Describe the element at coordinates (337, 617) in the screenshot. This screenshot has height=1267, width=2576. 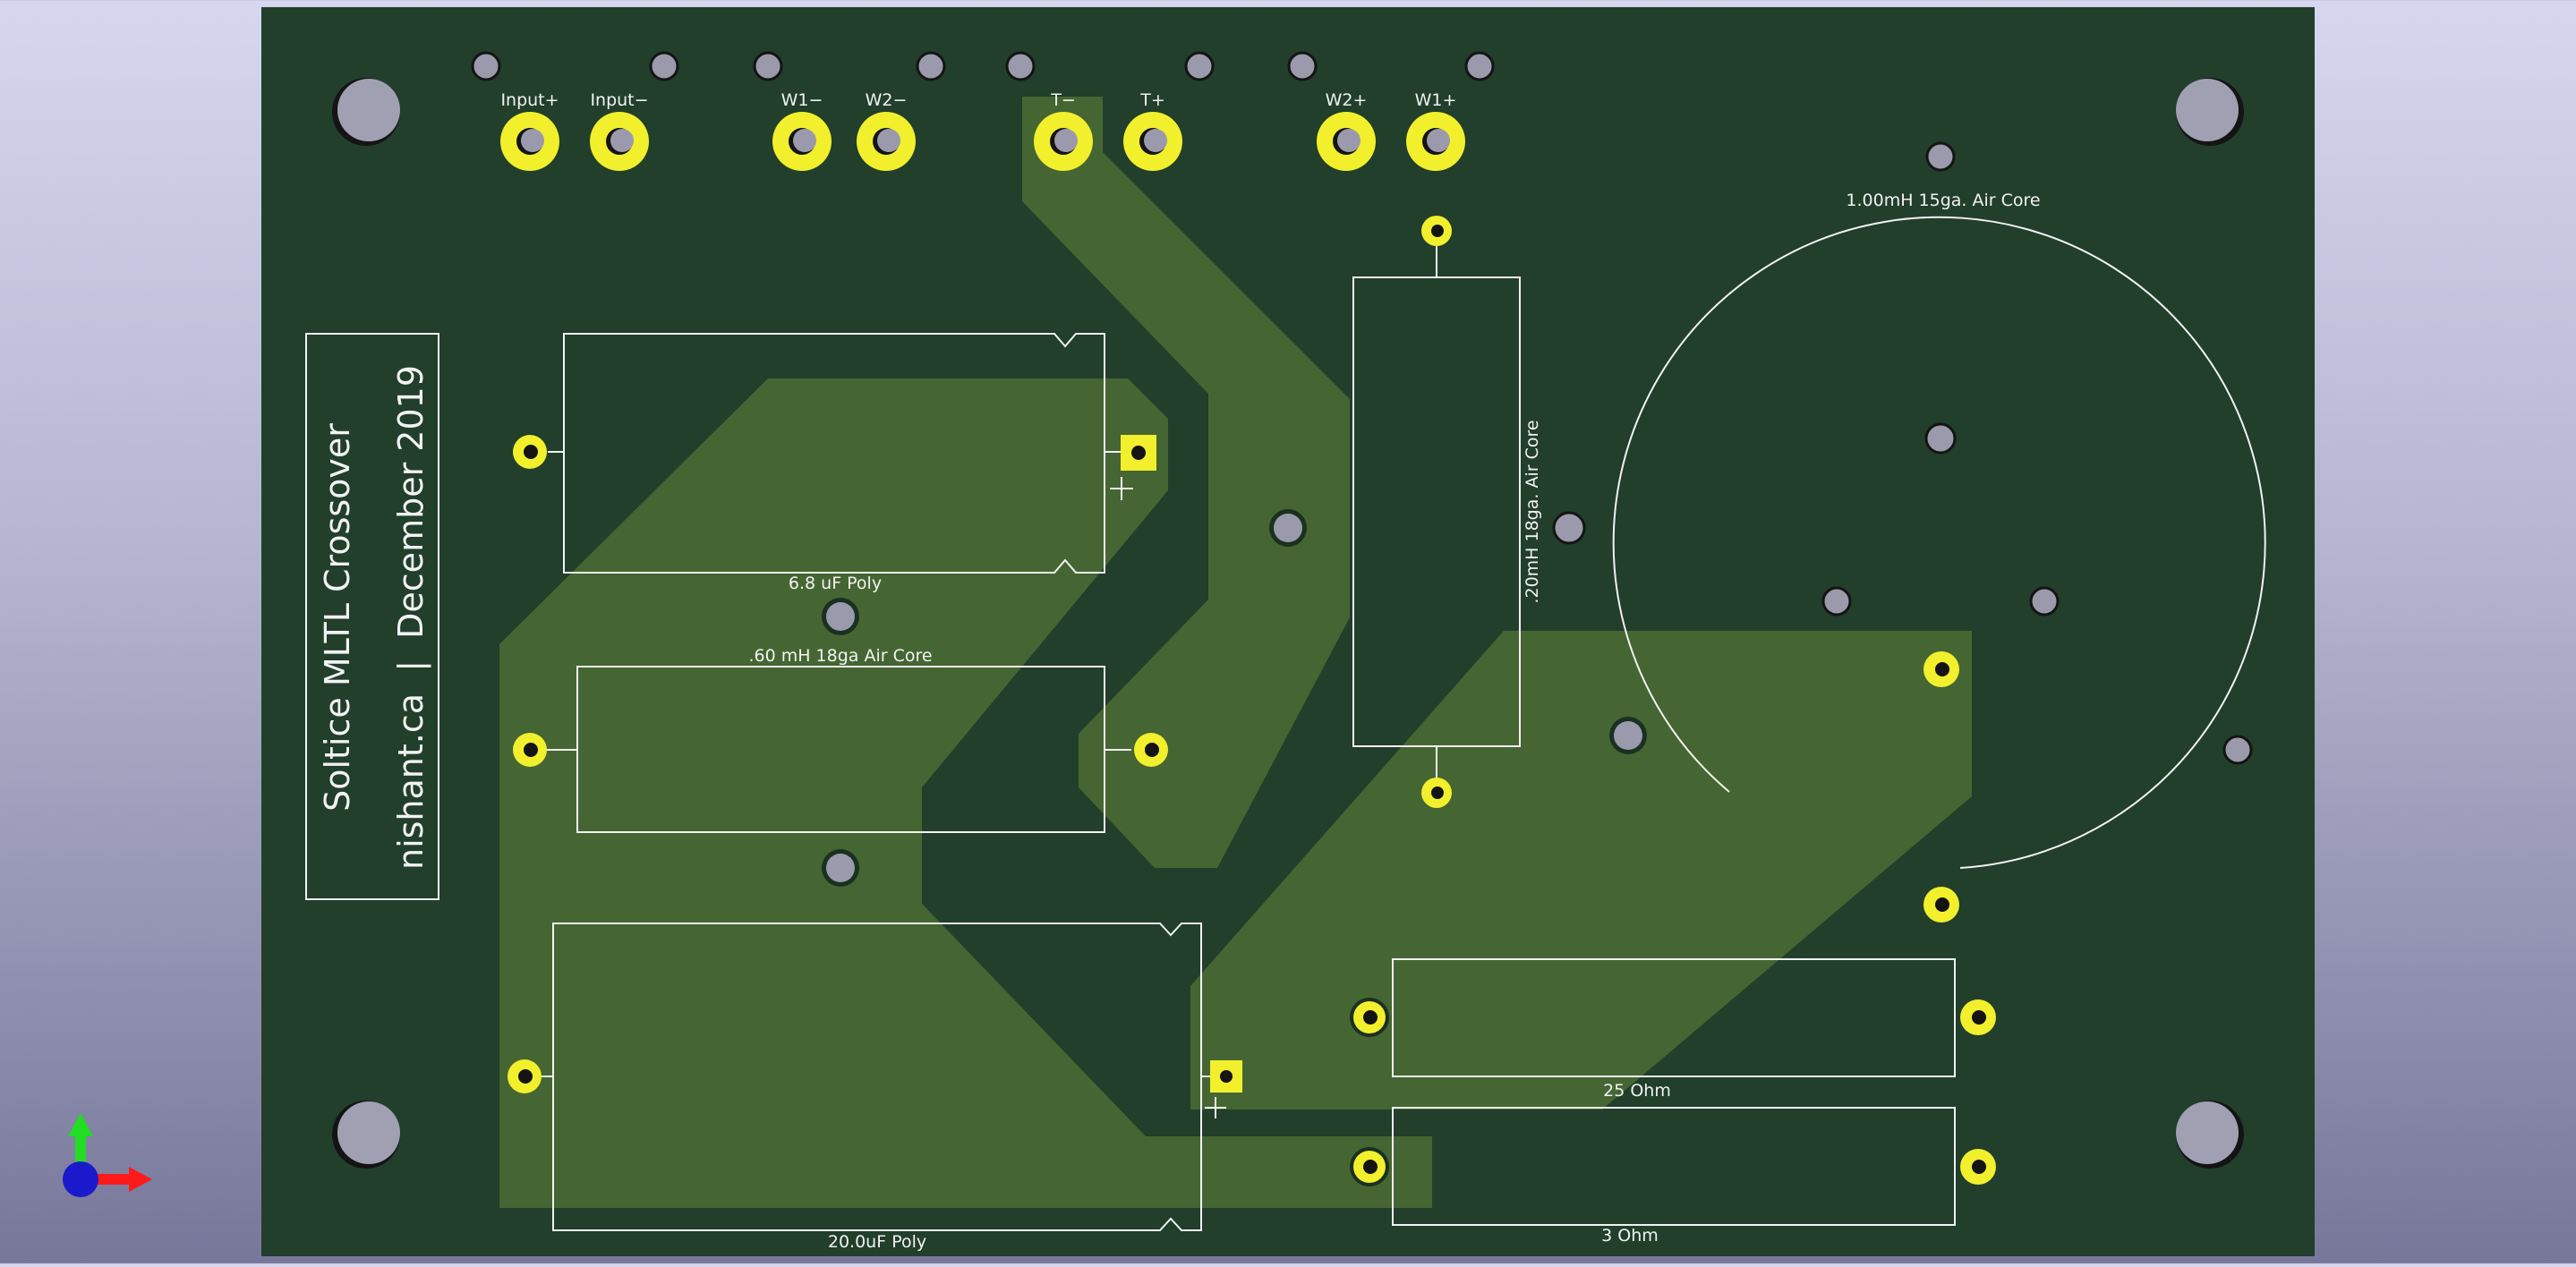
I see `board-title: Soltice MLTL Crossover` at that location.